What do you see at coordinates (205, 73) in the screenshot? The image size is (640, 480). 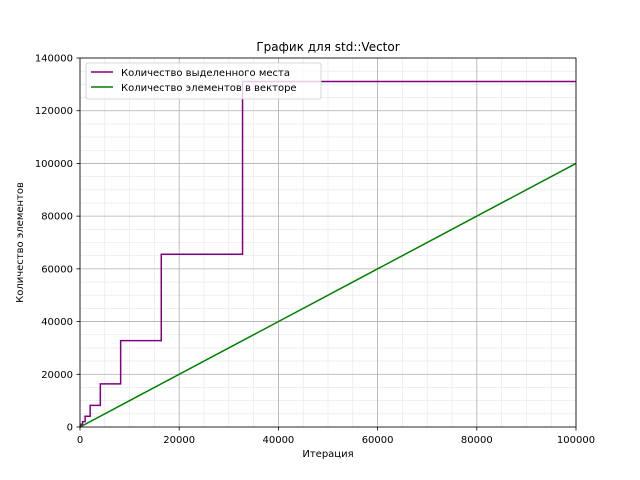 I see `legend-label-allocated: Количество выделенного места` at bounding box center [205, 73].